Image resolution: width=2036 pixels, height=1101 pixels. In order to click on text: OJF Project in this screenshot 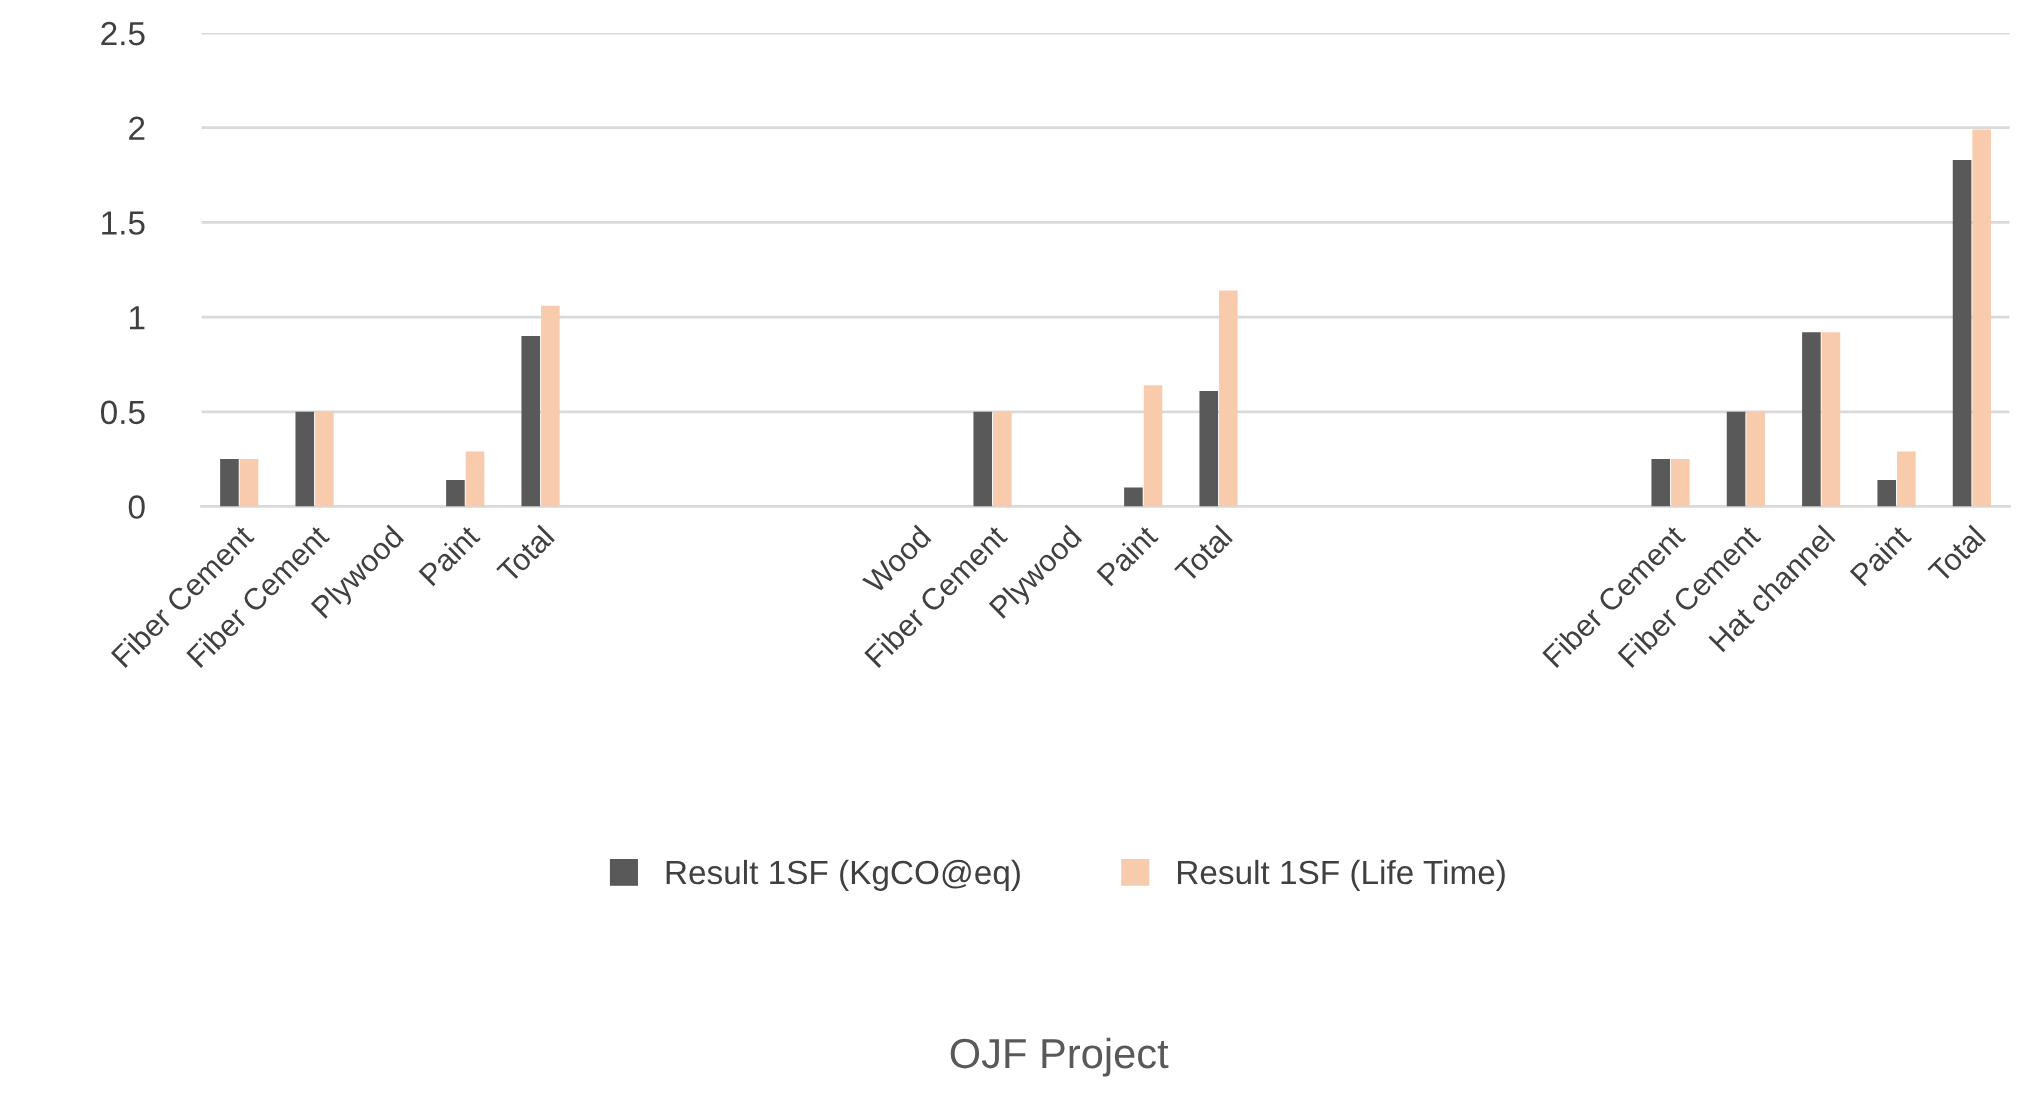, I will do `click(1059, 1057)`.